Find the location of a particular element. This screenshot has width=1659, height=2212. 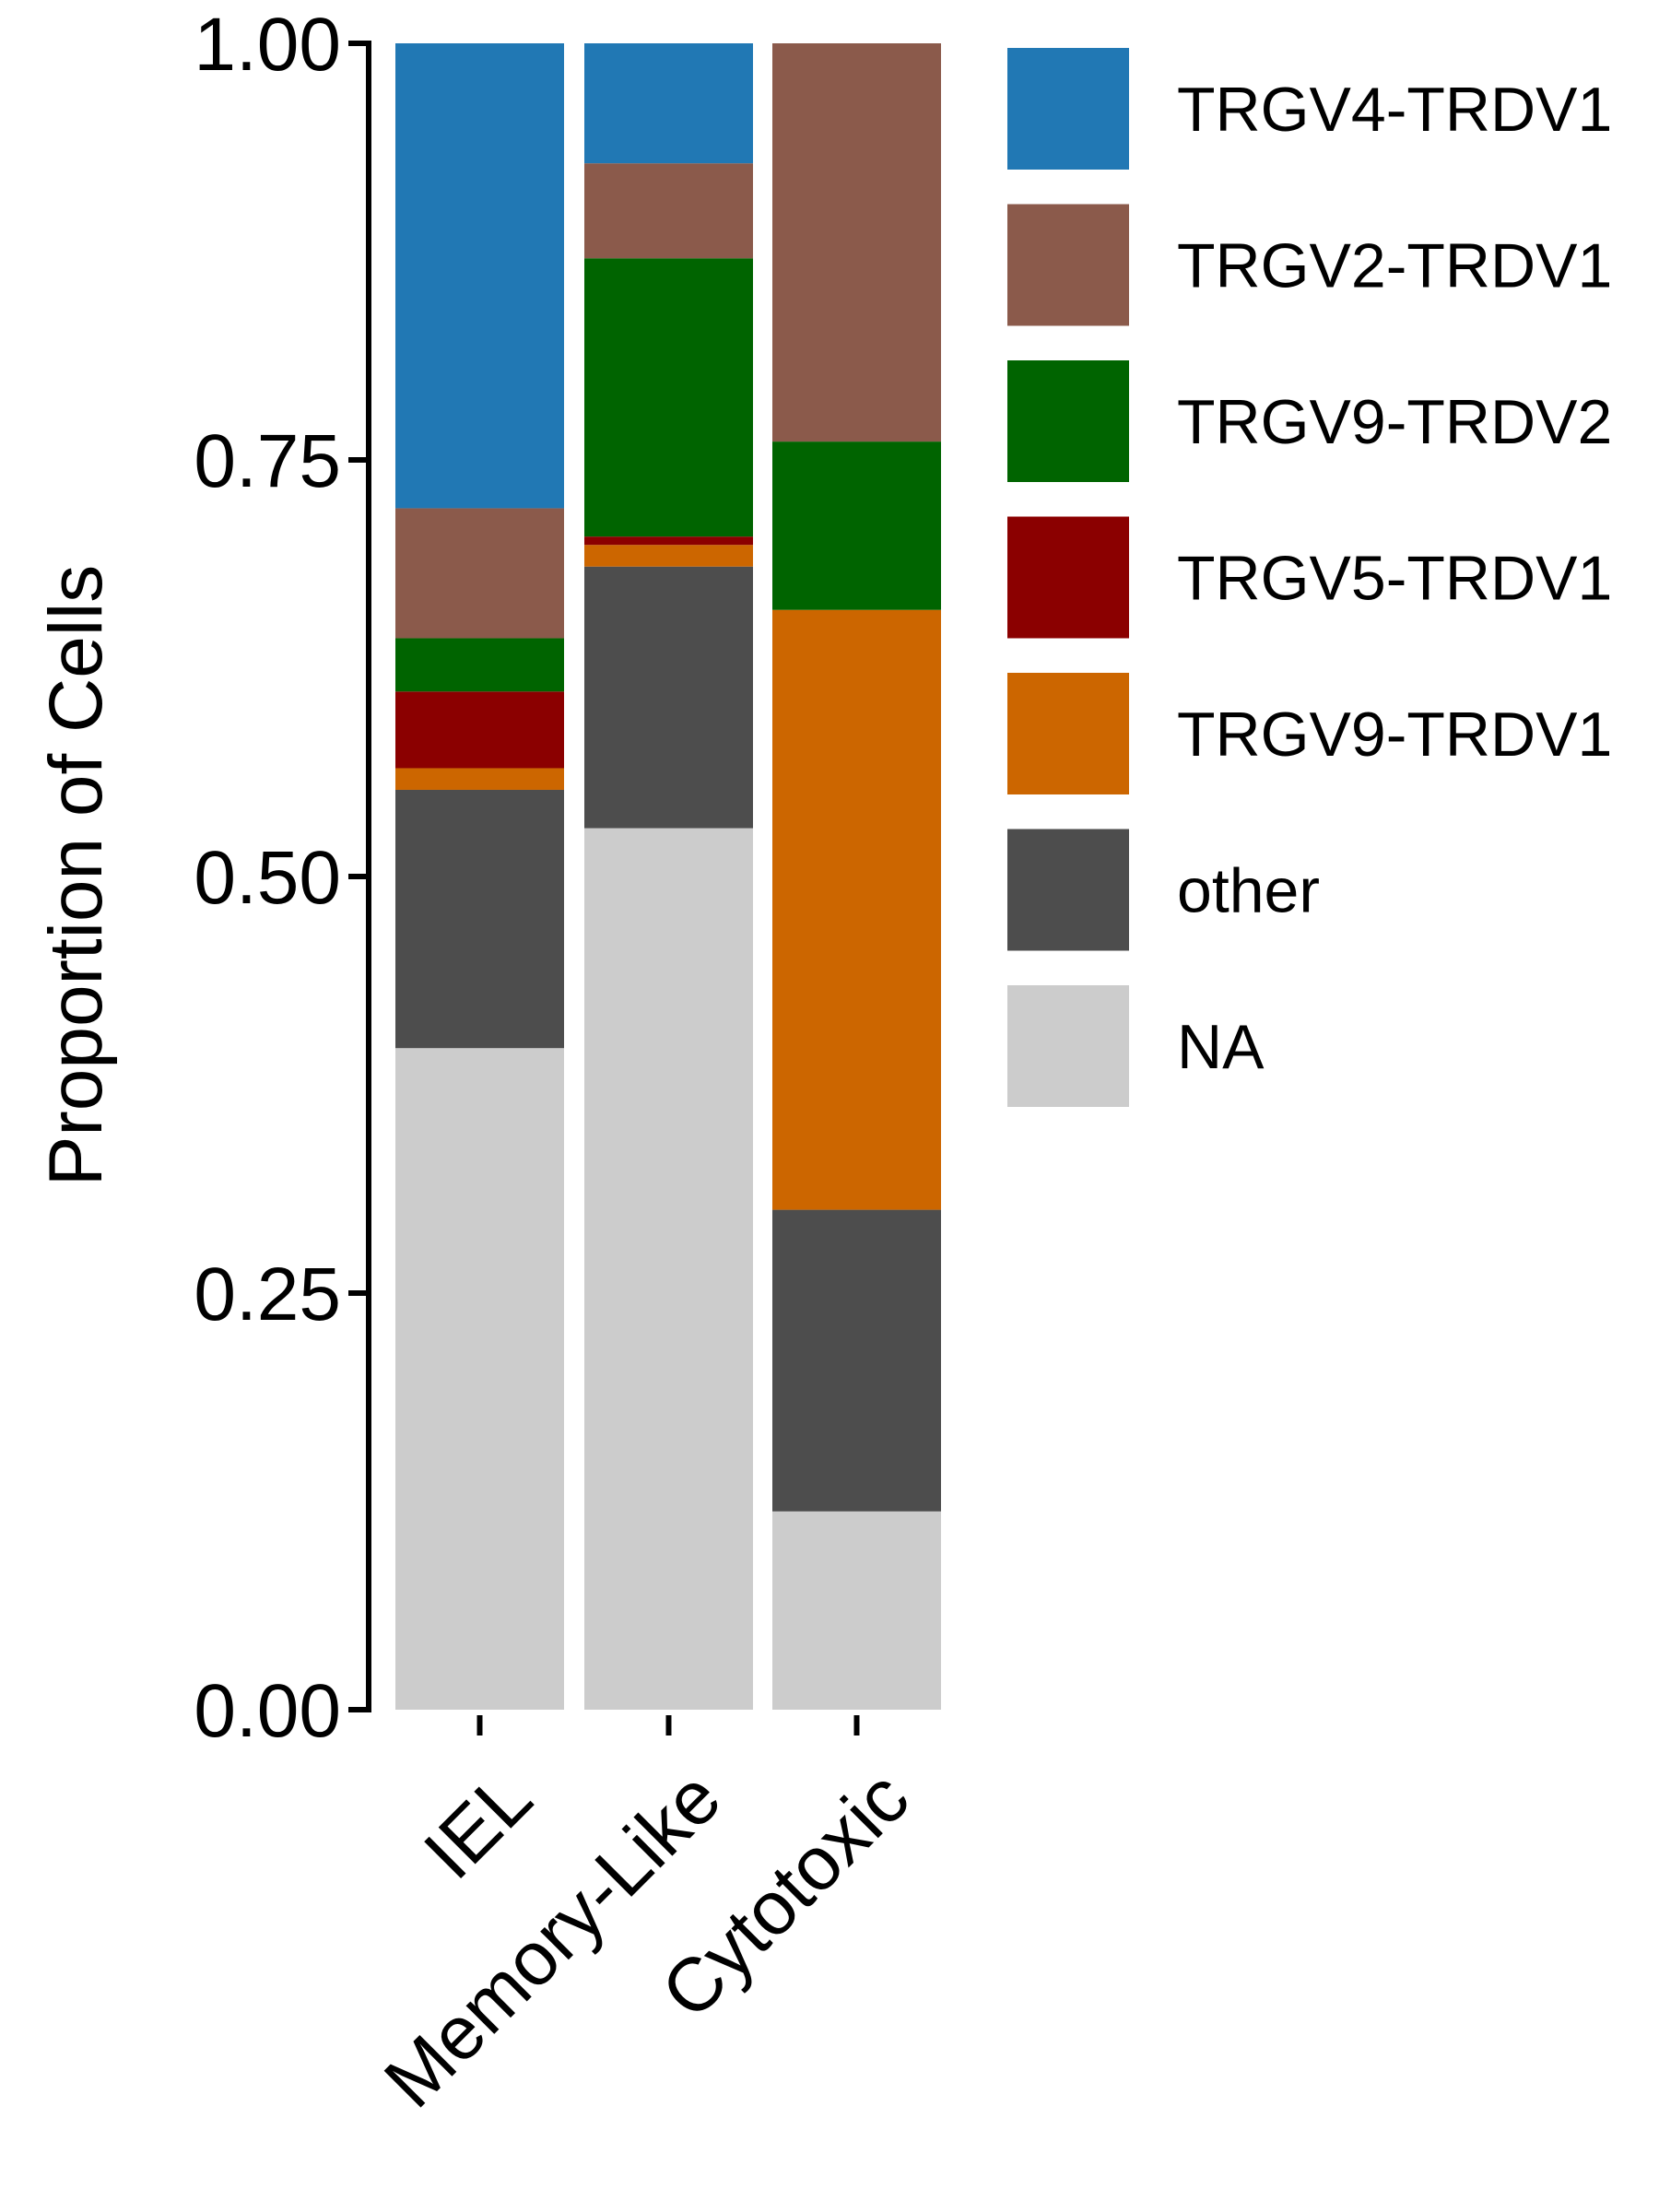

legend-key-trgv5-trdv1 is located at coordinates (1068, 577).